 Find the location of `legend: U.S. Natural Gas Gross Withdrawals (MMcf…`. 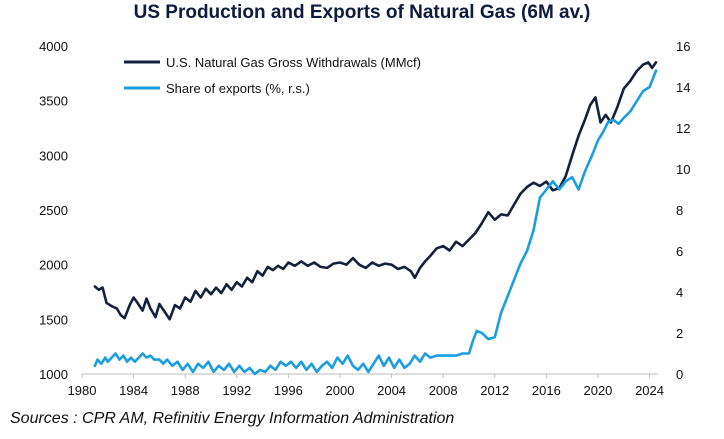

legend: U.S. Natural Gas Gross Withdrawals (MMcf… is located at coordinates (272, 75).